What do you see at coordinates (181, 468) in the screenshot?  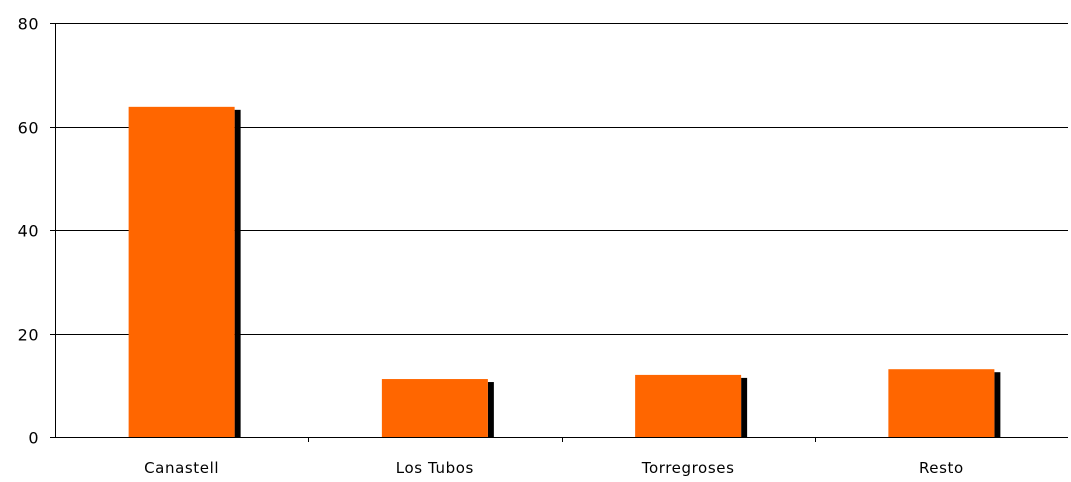 I see `x-tick-label: Canastell` at bounding box center [181, 468].